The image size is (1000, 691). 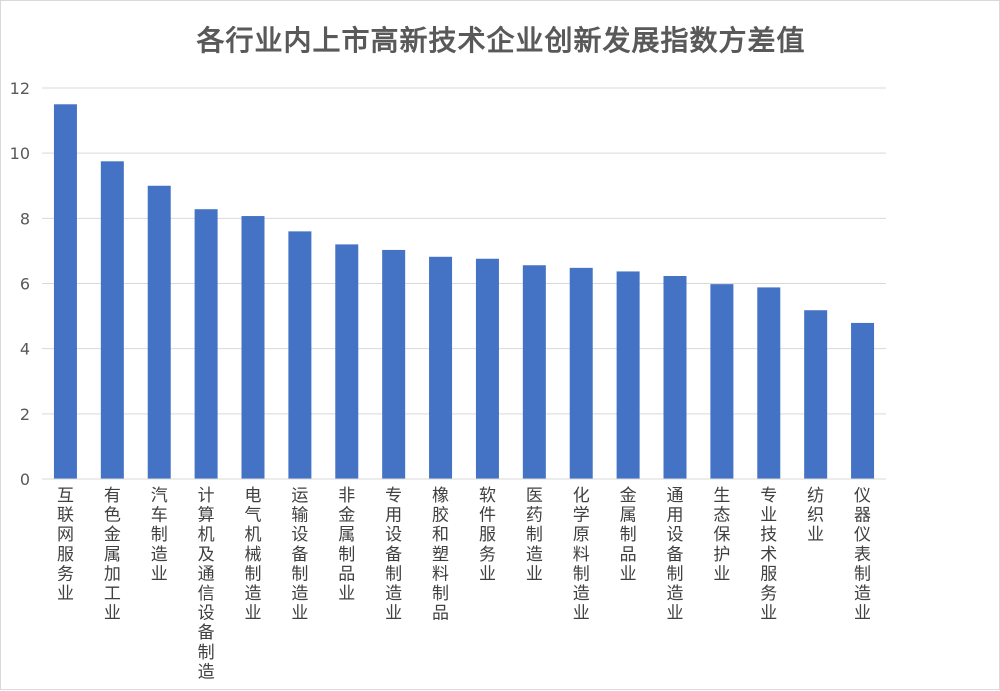 I want to click on x-tick-label: 互联网服务业, so click(x=65, y=545).